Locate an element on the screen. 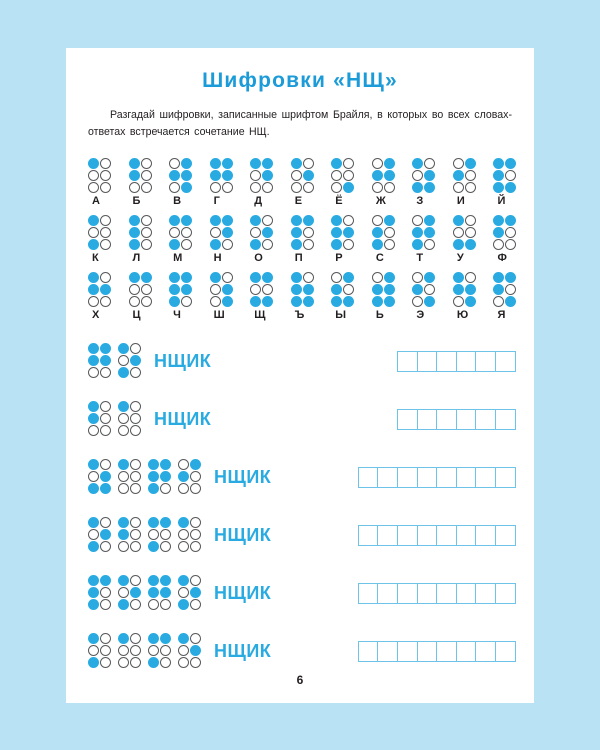 The height and width of the screenshot is (750, 600). braille-cell-Г is located at coordinates (221, 175).